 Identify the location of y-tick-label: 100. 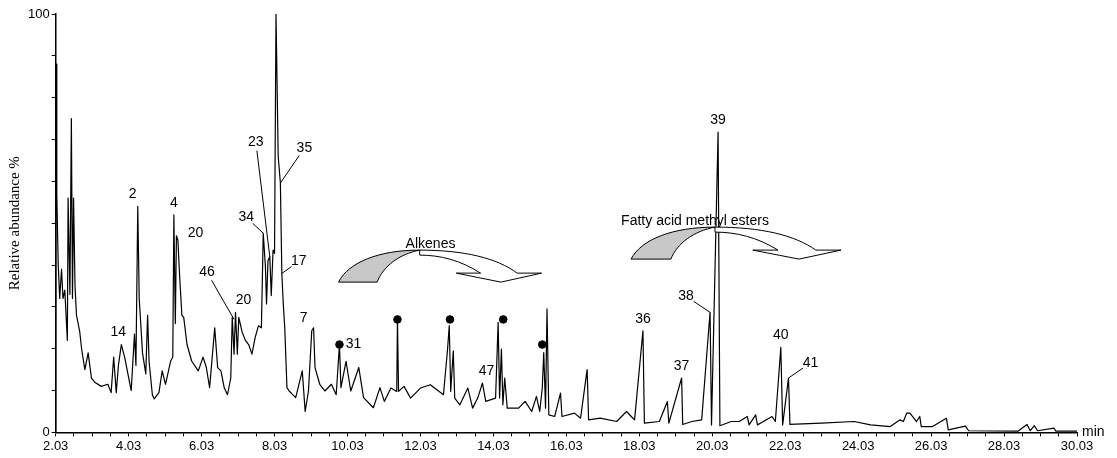
(38, 13).